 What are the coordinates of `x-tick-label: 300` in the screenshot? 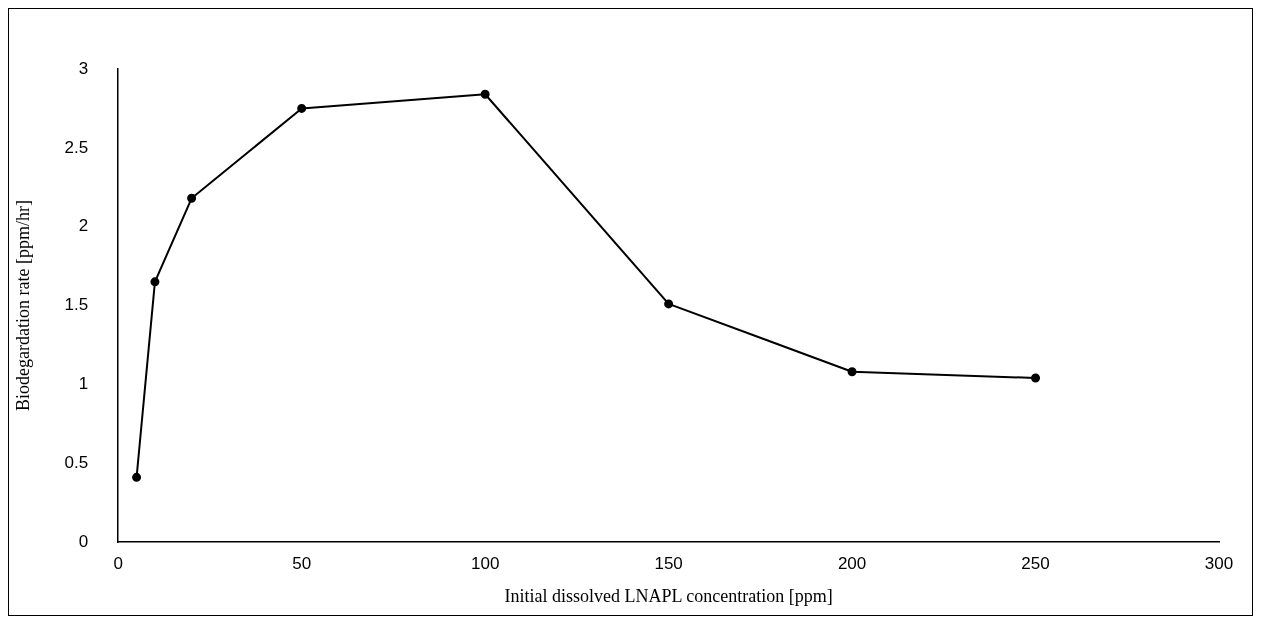 It's located at (1219, 563).